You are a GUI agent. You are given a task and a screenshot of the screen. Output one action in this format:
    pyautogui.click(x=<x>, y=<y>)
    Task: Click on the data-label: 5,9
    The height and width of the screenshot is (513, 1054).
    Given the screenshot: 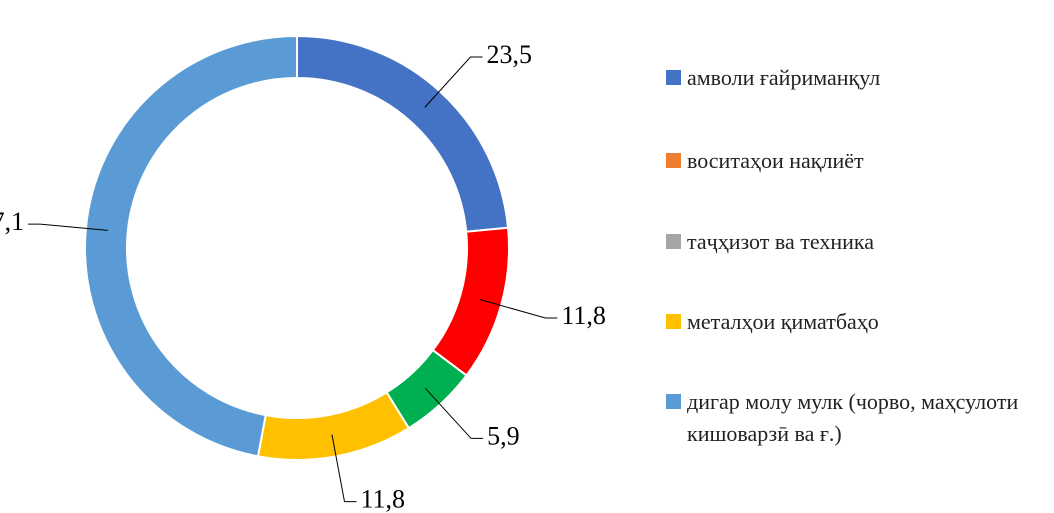 What is the action you would take?
    pyautogui.click(x=503, y=435)
    